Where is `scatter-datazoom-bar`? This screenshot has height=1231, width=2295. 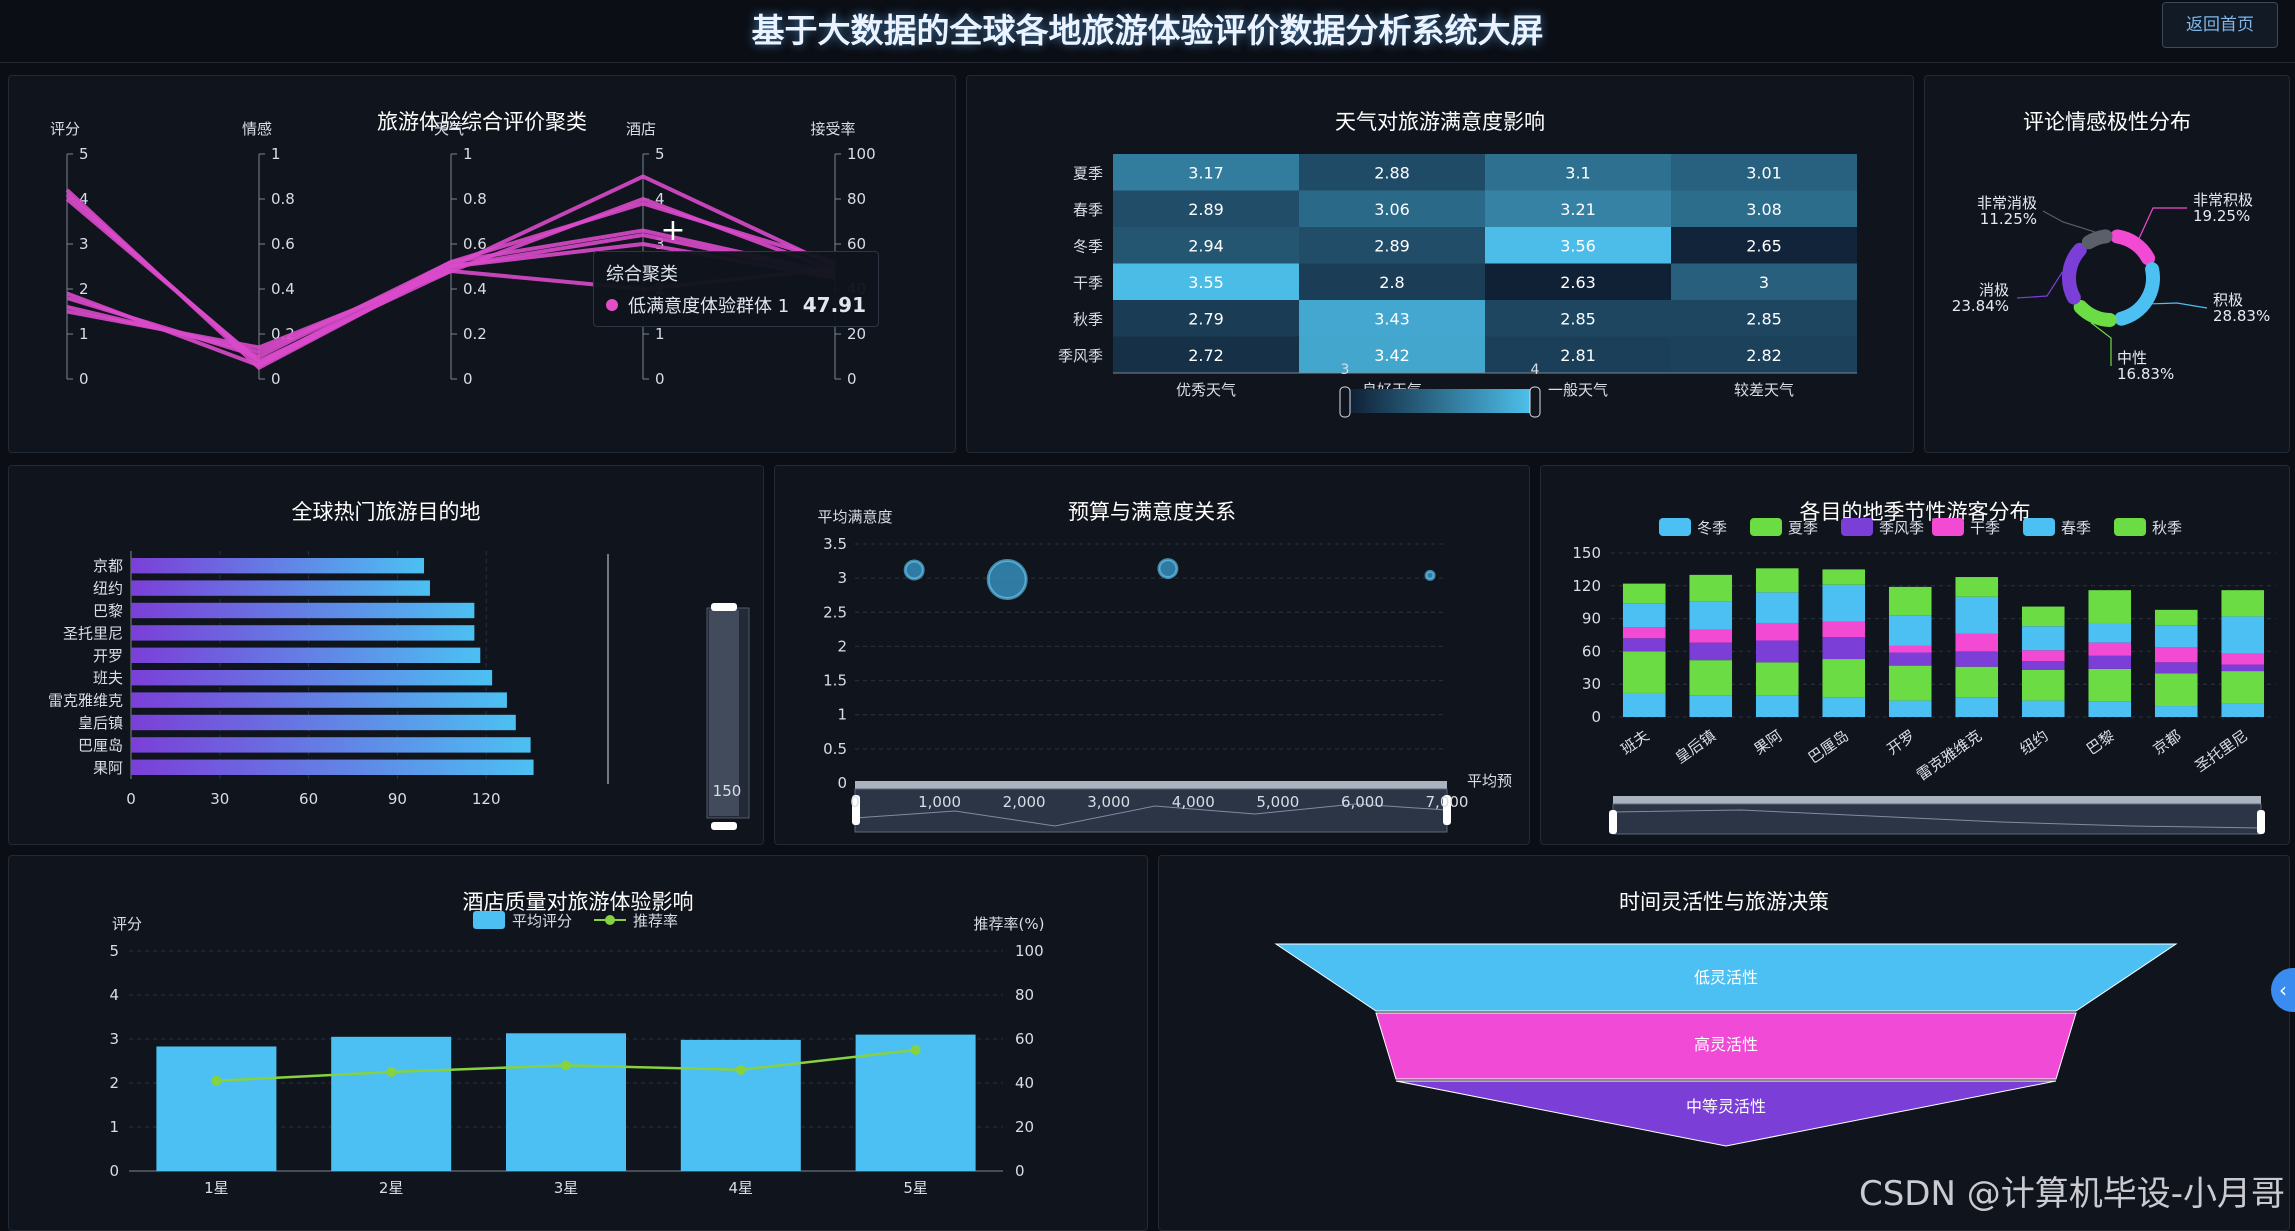
scatter-datazoom-bar is located at coordinates (1151, 785).